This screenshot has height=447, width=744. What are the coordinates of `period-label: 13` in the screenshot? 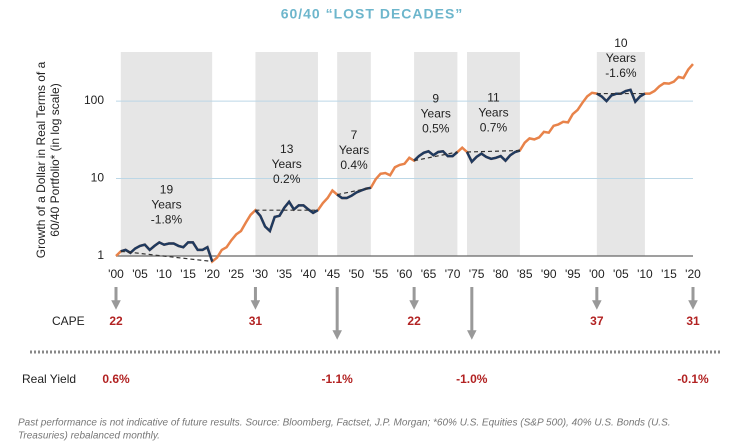 It's located at (287, 149).